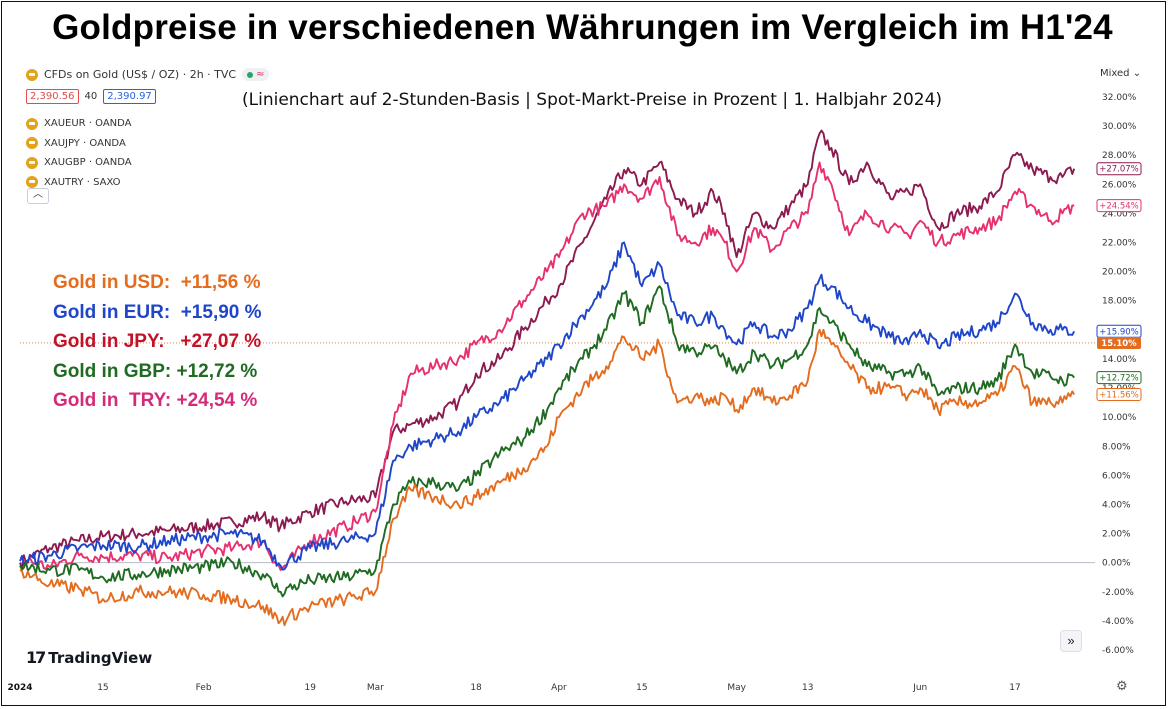 Image resolution: width=1169 pixels, height=709 pixels. I want to click on performance-line: Gold in GBP: +12,72 %, so click(155, 371).